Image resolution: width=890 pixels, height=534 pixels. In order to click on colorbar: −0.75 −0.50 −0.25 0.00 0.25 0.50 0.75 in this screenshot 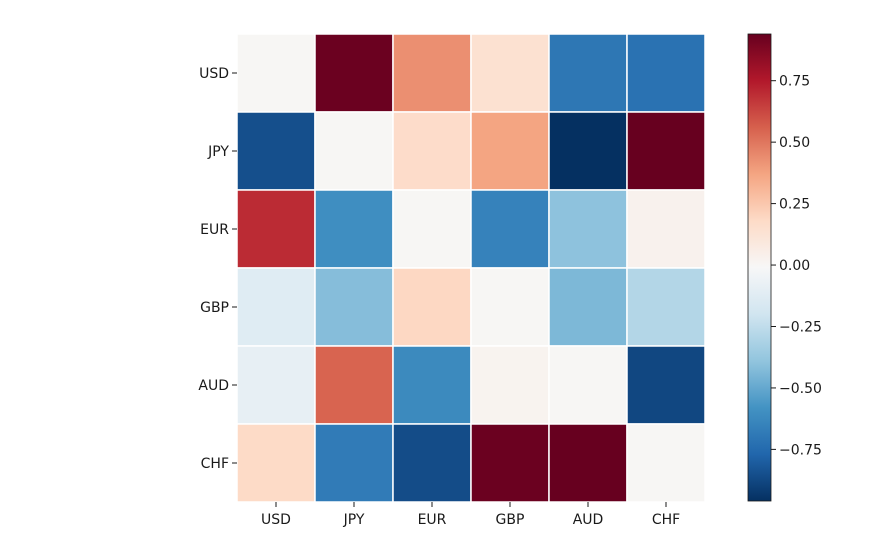, I will do `click(784, 267)`.